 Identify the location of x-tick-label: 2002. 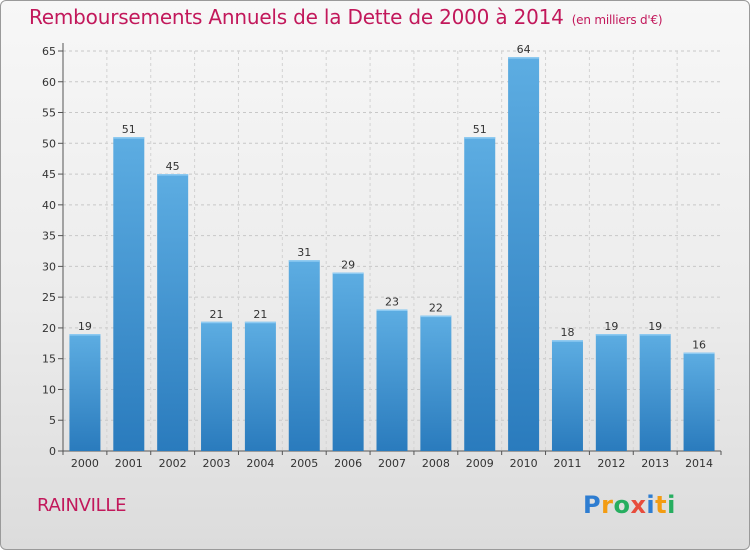
(173, 463).